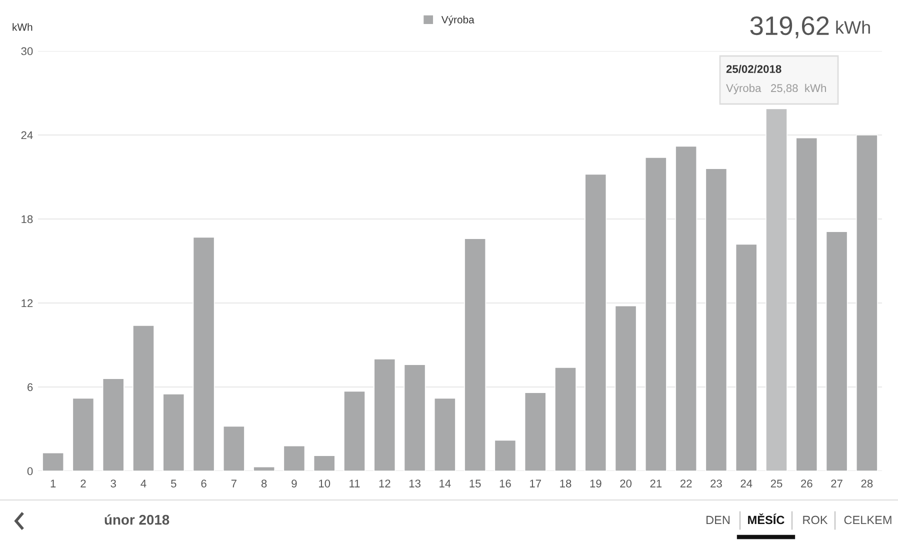  I want to click on text: DEN, so click(718, 520).